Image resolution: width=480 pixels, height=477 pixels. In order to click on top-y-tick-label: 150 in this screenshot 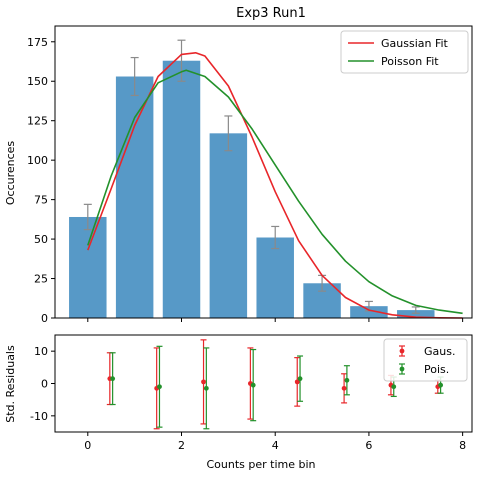, I will do `click(37, 81)`.